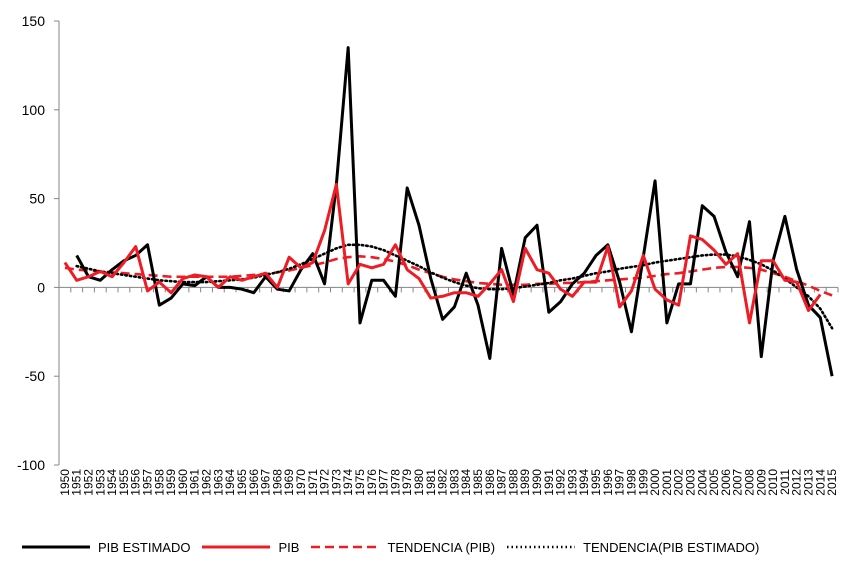 The image size is (847, 562). What do you see at coordinates (549, 482) in the screenshot?
I see `x-tick-label: 1991` at bounding box center [549, 482].